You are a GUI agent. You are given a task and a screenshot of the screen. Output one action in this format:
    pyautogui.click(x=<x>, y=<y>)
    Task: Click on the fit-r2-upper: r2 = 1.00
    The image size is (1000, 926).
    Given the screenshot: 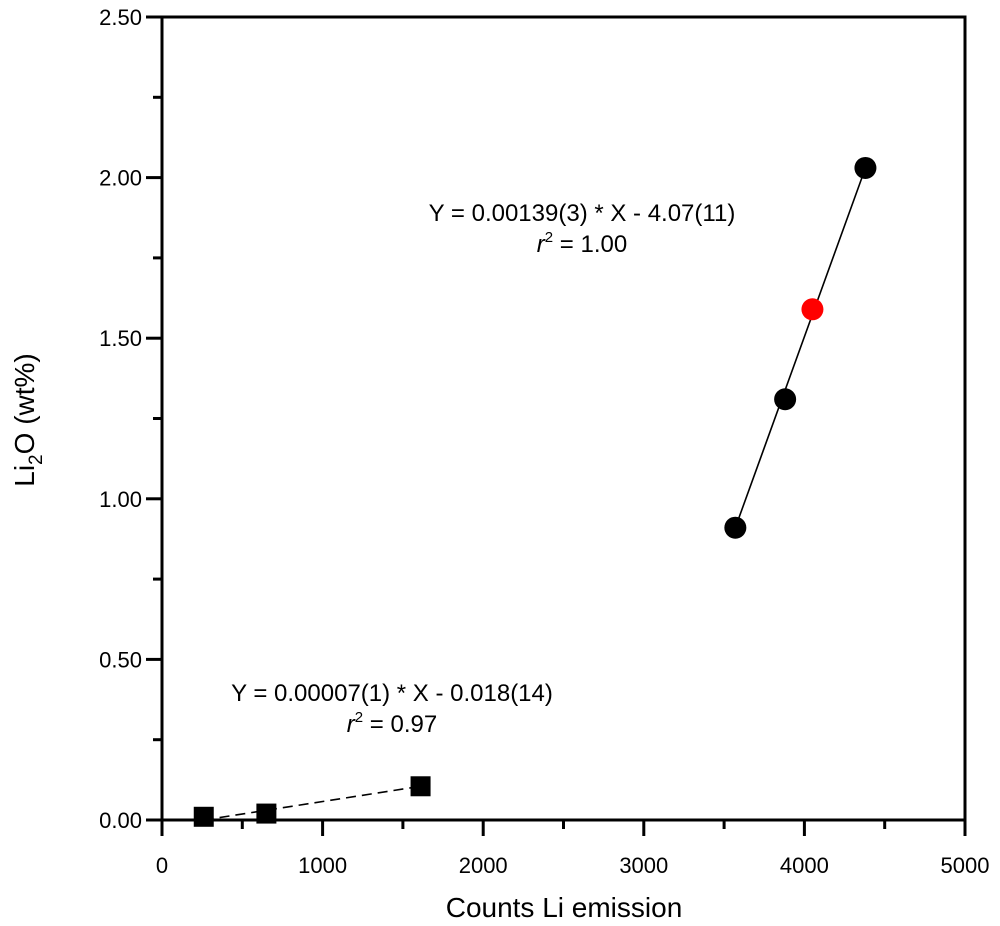 What is the action you would take?
    pyautogui.click(x=582, y=243)
    